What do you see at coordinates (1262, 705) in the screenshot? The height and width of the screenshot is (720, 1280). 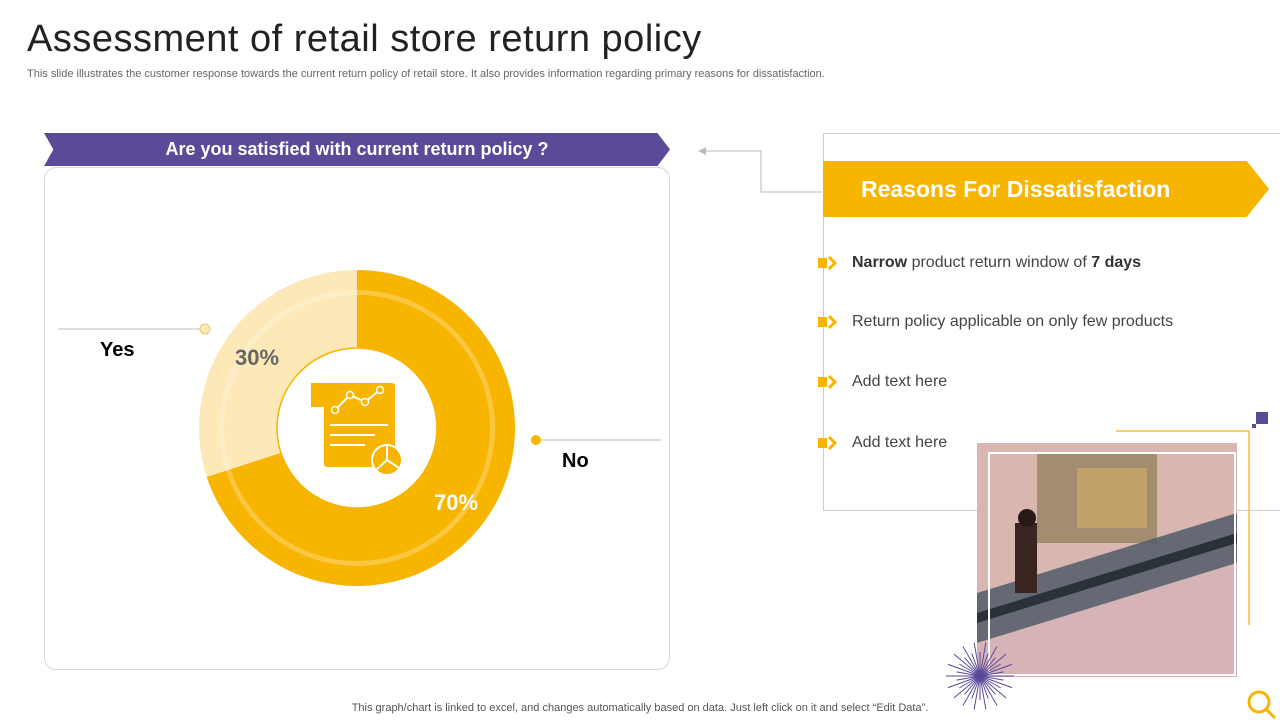 I see `search-icon` at bounding box center [1262, 705].